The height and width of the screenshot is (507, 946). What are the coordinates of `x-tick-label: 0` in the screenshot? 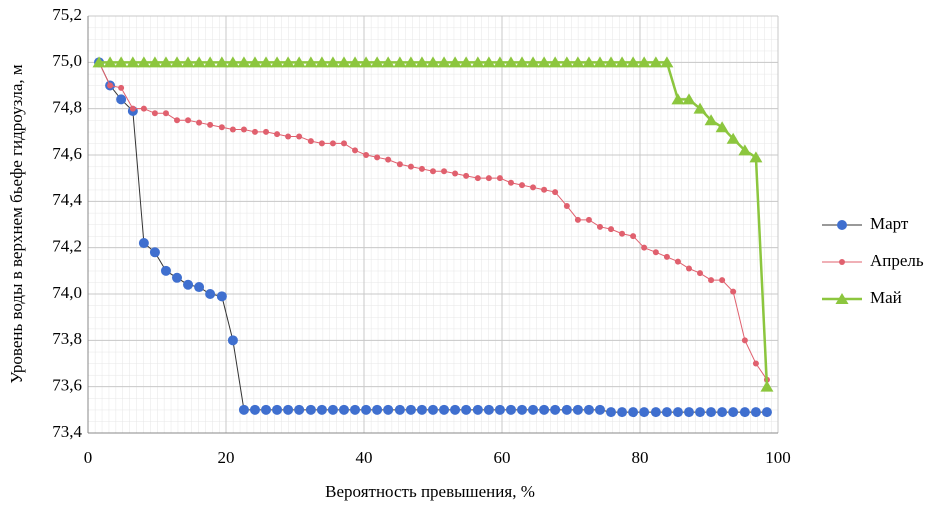 It's located at (88, 457).